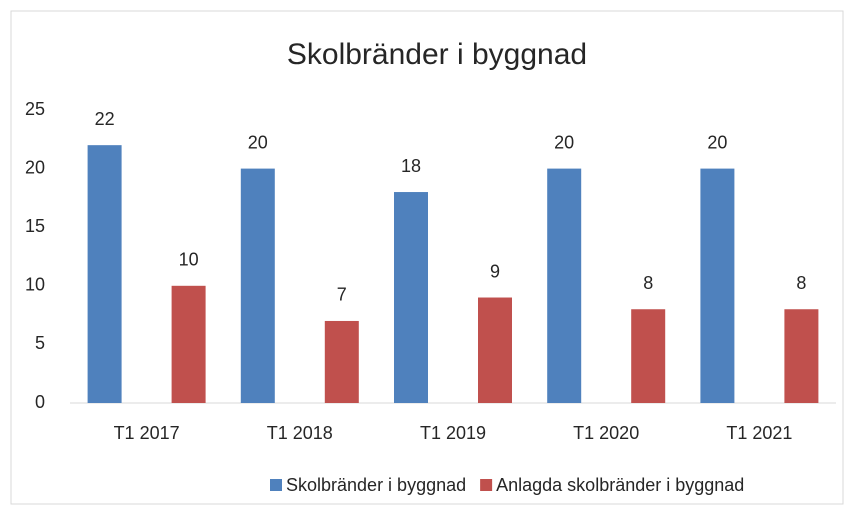  I want to click on x-tick-label: T1 2020, so click(606, 433).